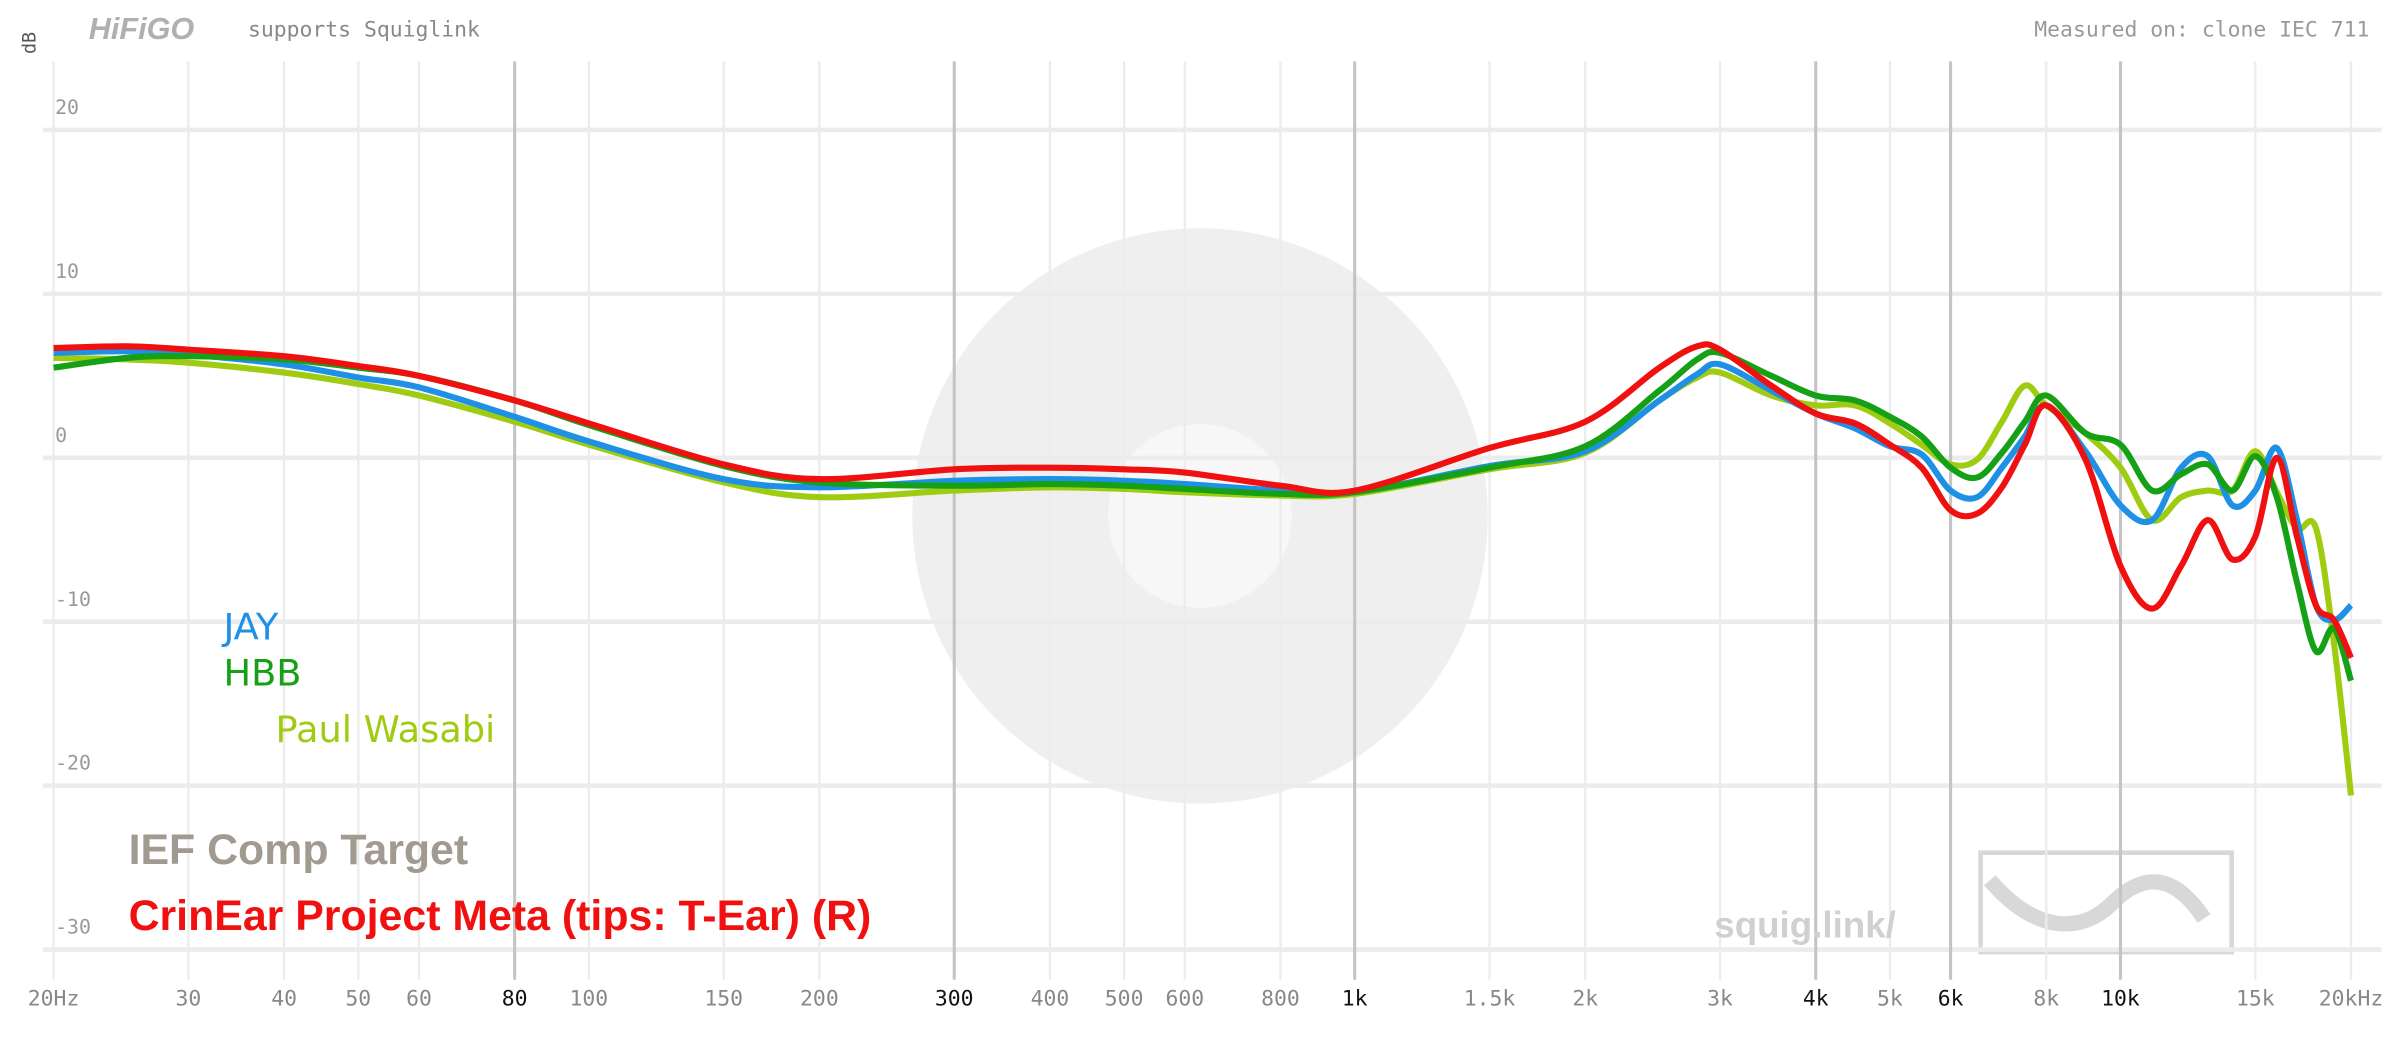 This screenshot has width=2400, height=1038. Describe the element at coordinates (30, 43) in the screenshot. I see `y-axis-label: dB` at that location.